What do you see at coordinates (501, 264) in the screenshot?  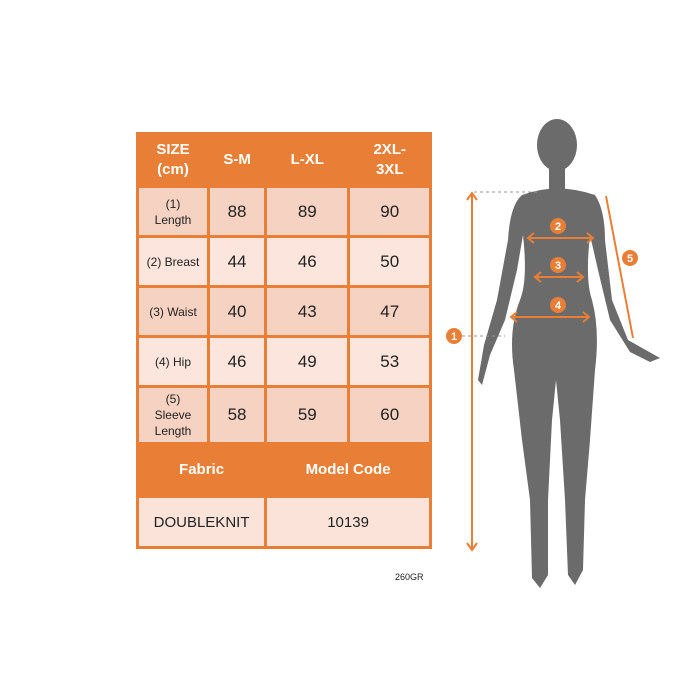 I see `guide-lines` at bounding box center [501, 264].